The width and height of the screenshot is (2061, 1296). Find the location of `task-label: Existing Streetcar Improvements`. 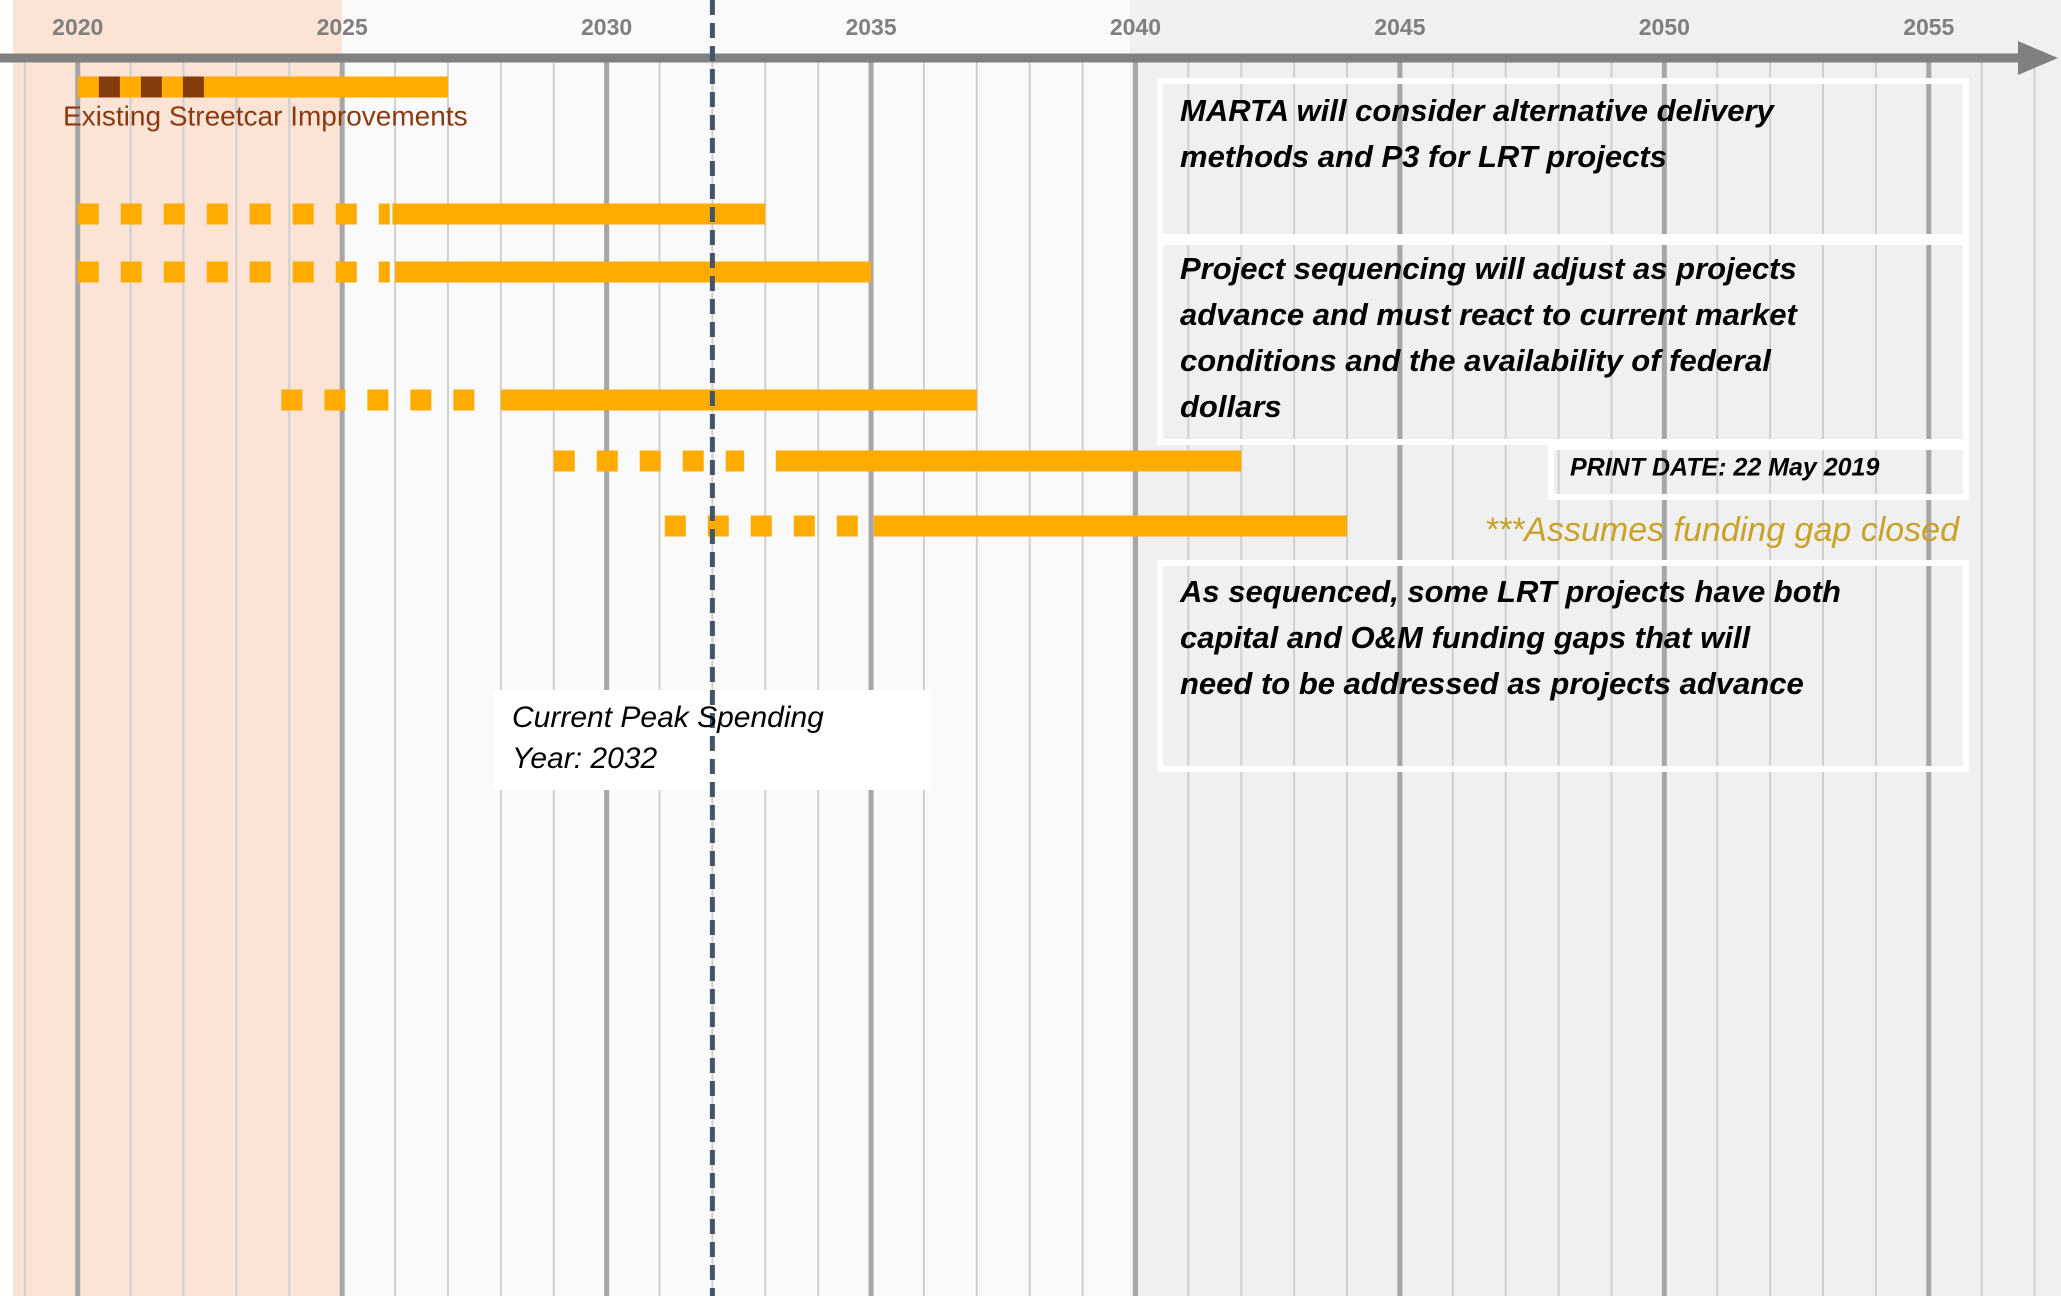

task-label: Existing Streetcar Improvements is located at coordinates (265, 115).